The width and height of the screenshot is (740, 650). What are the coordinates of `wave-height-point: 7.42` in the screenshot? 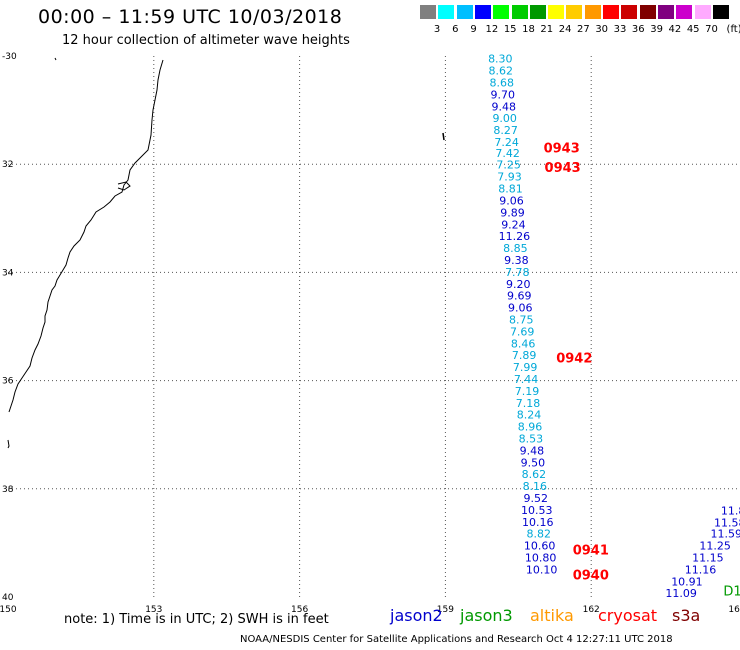 It's located at (507, 153).